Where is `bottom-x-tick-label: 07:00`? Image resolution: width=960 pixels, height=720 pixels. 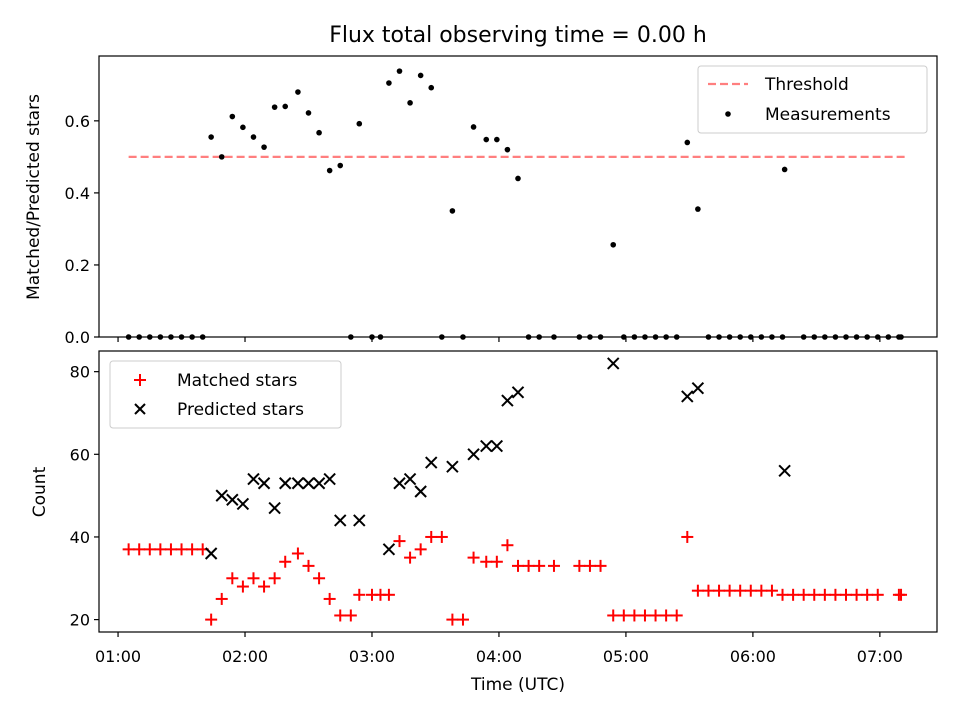 bottom-x-tick-label: 07:00 is located at coordinates (880, 656).